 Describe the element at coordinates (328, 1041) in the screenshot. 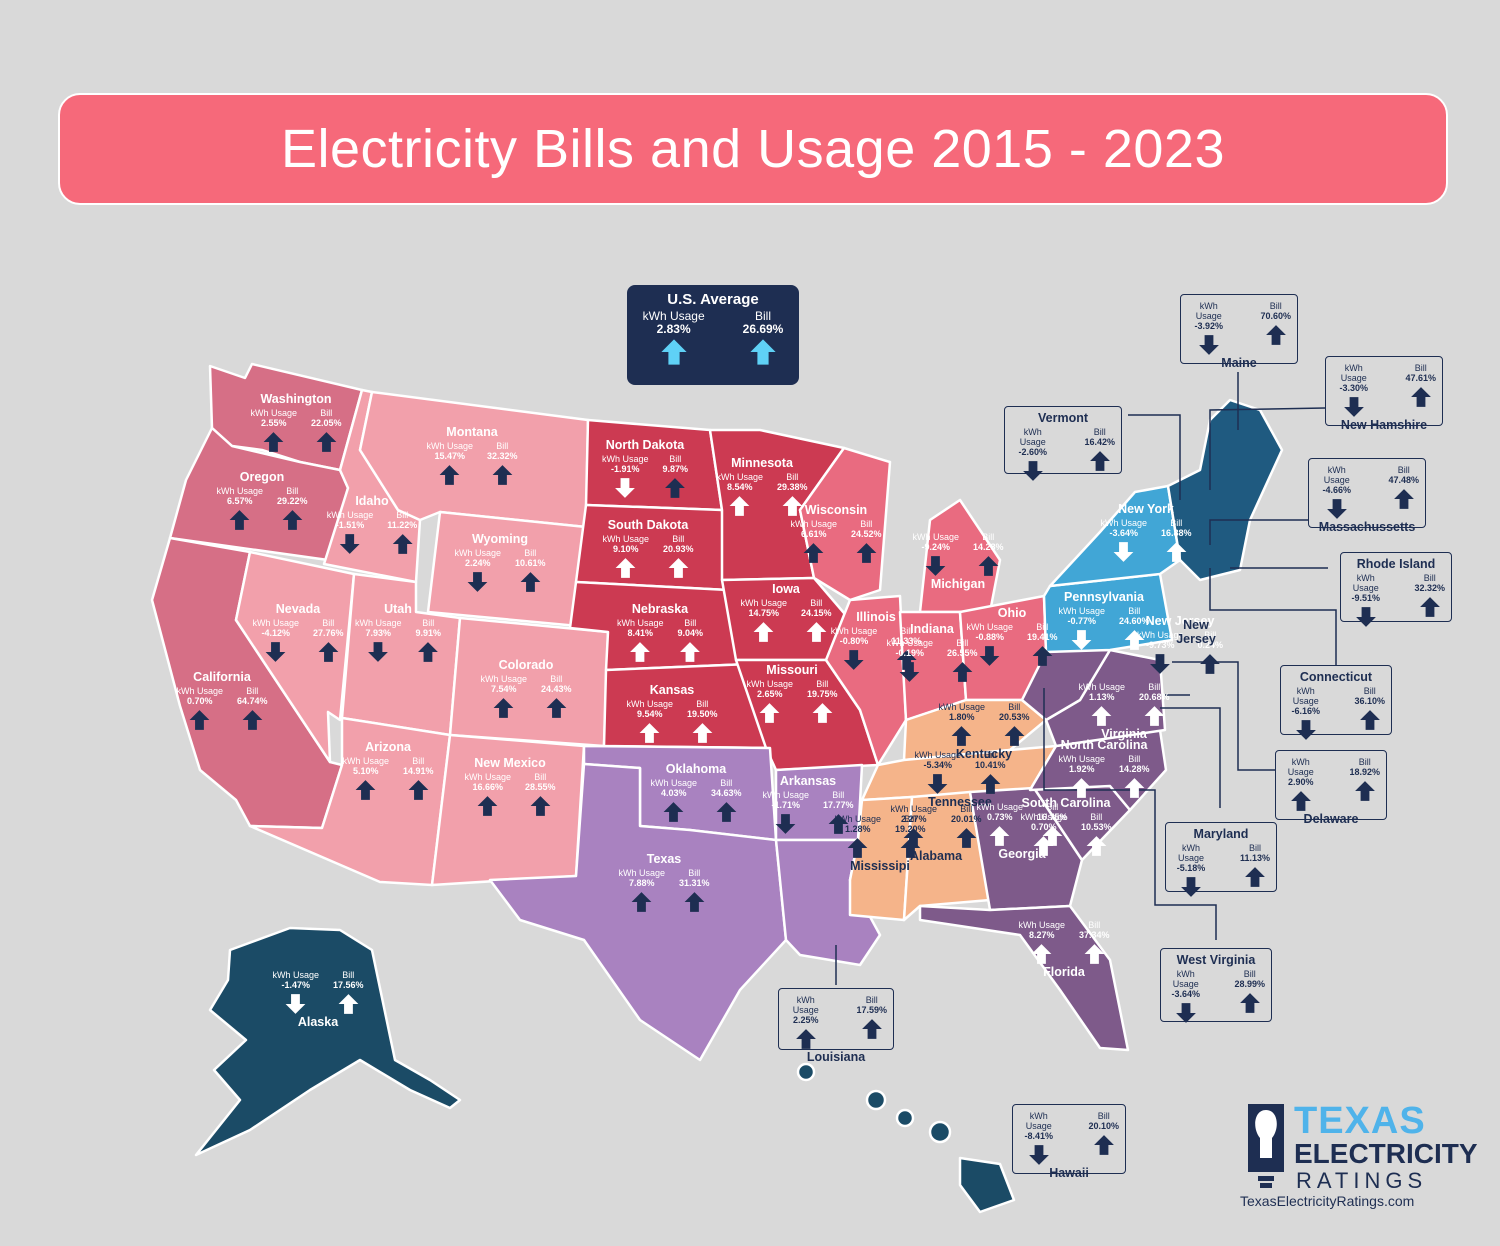

I see `state-alaska` at that location.